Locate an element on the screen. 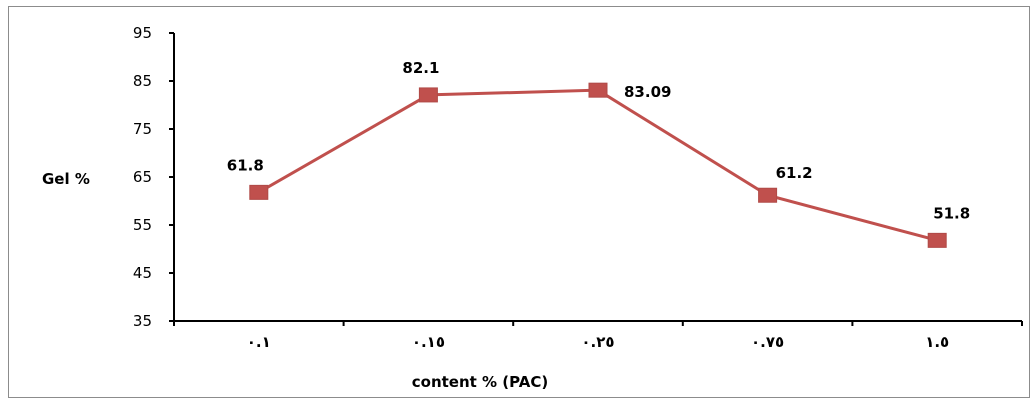 This screenshot has width=1035, height=401. data-label: 51.8 is located at coordinates (951, 213).